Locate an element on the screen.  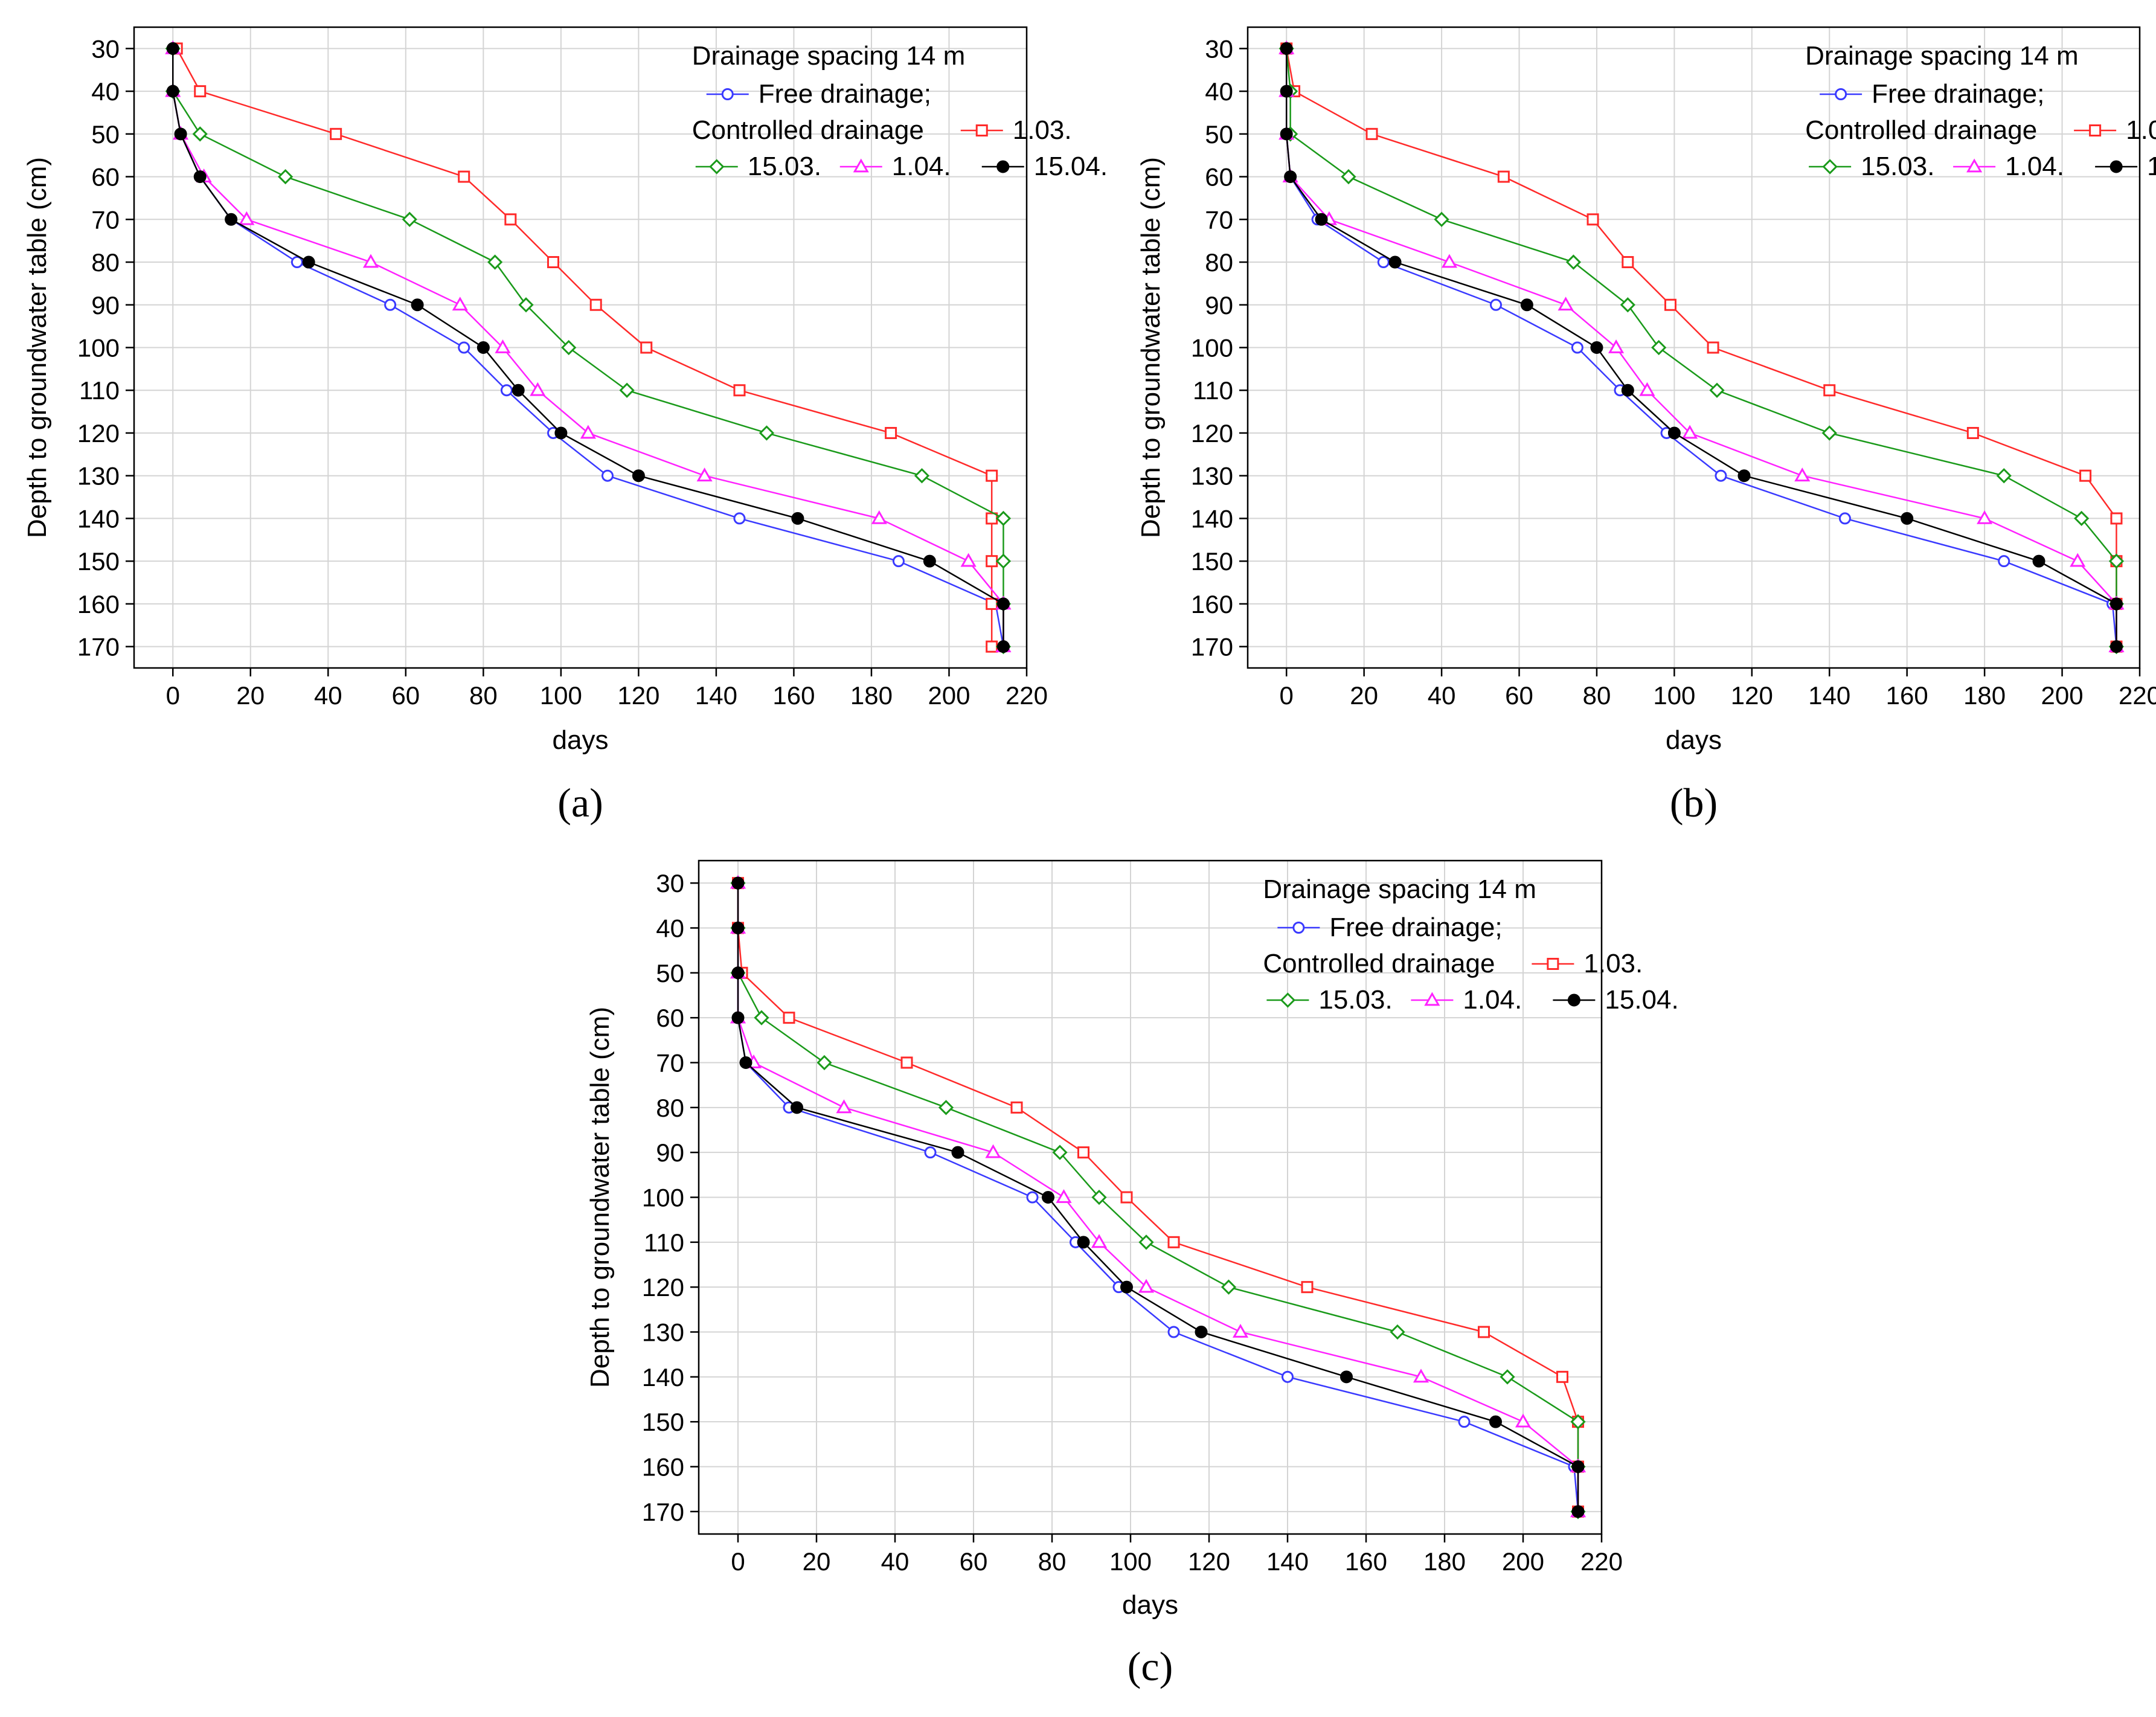
panel-label: (c) is located at coordinates (1150, 1666).